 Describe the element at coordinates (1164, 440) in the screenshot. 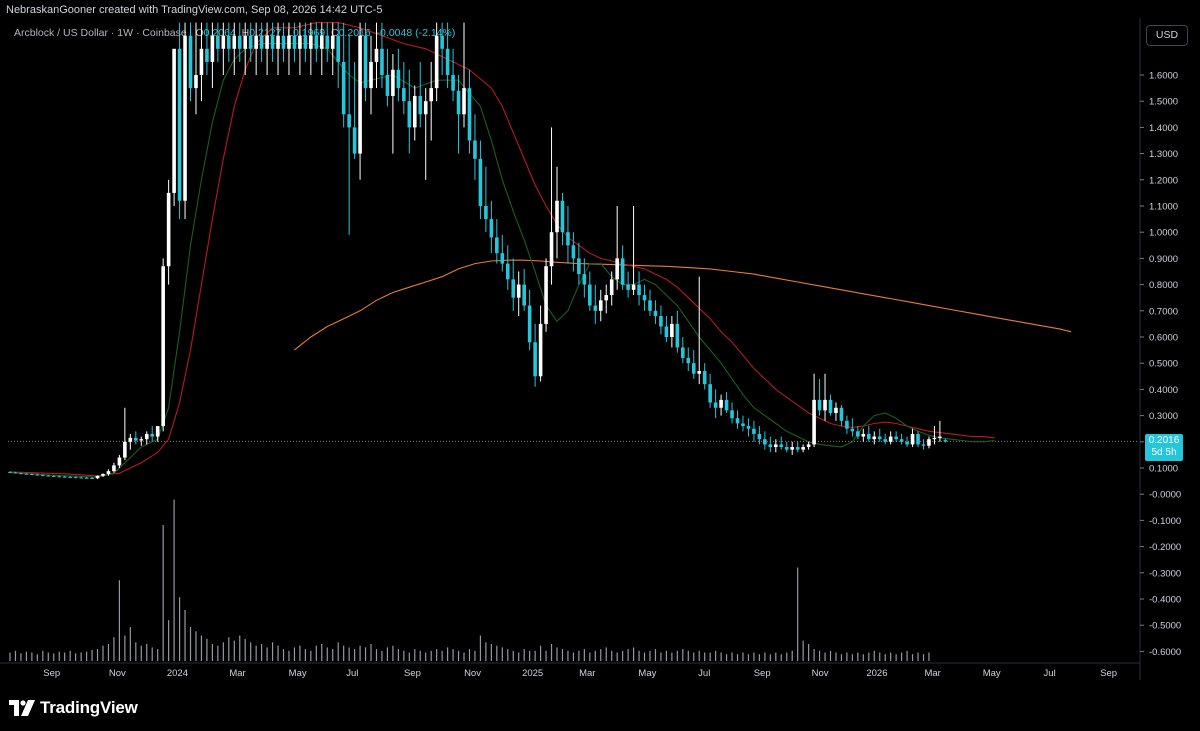

I see `last-price-value: 0.2016` at that location.